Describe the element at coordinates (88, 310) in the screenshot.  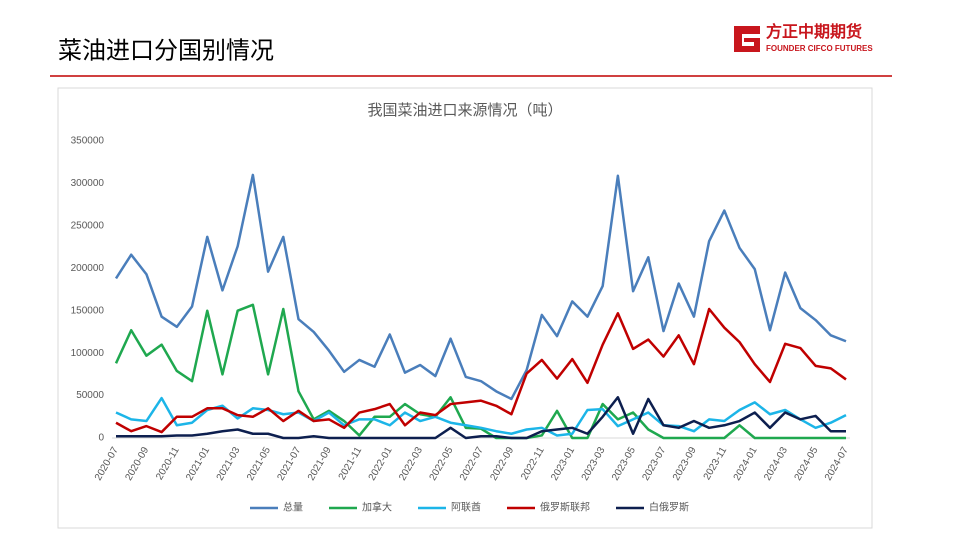
I see `y-tick-label: 150000` at that location.